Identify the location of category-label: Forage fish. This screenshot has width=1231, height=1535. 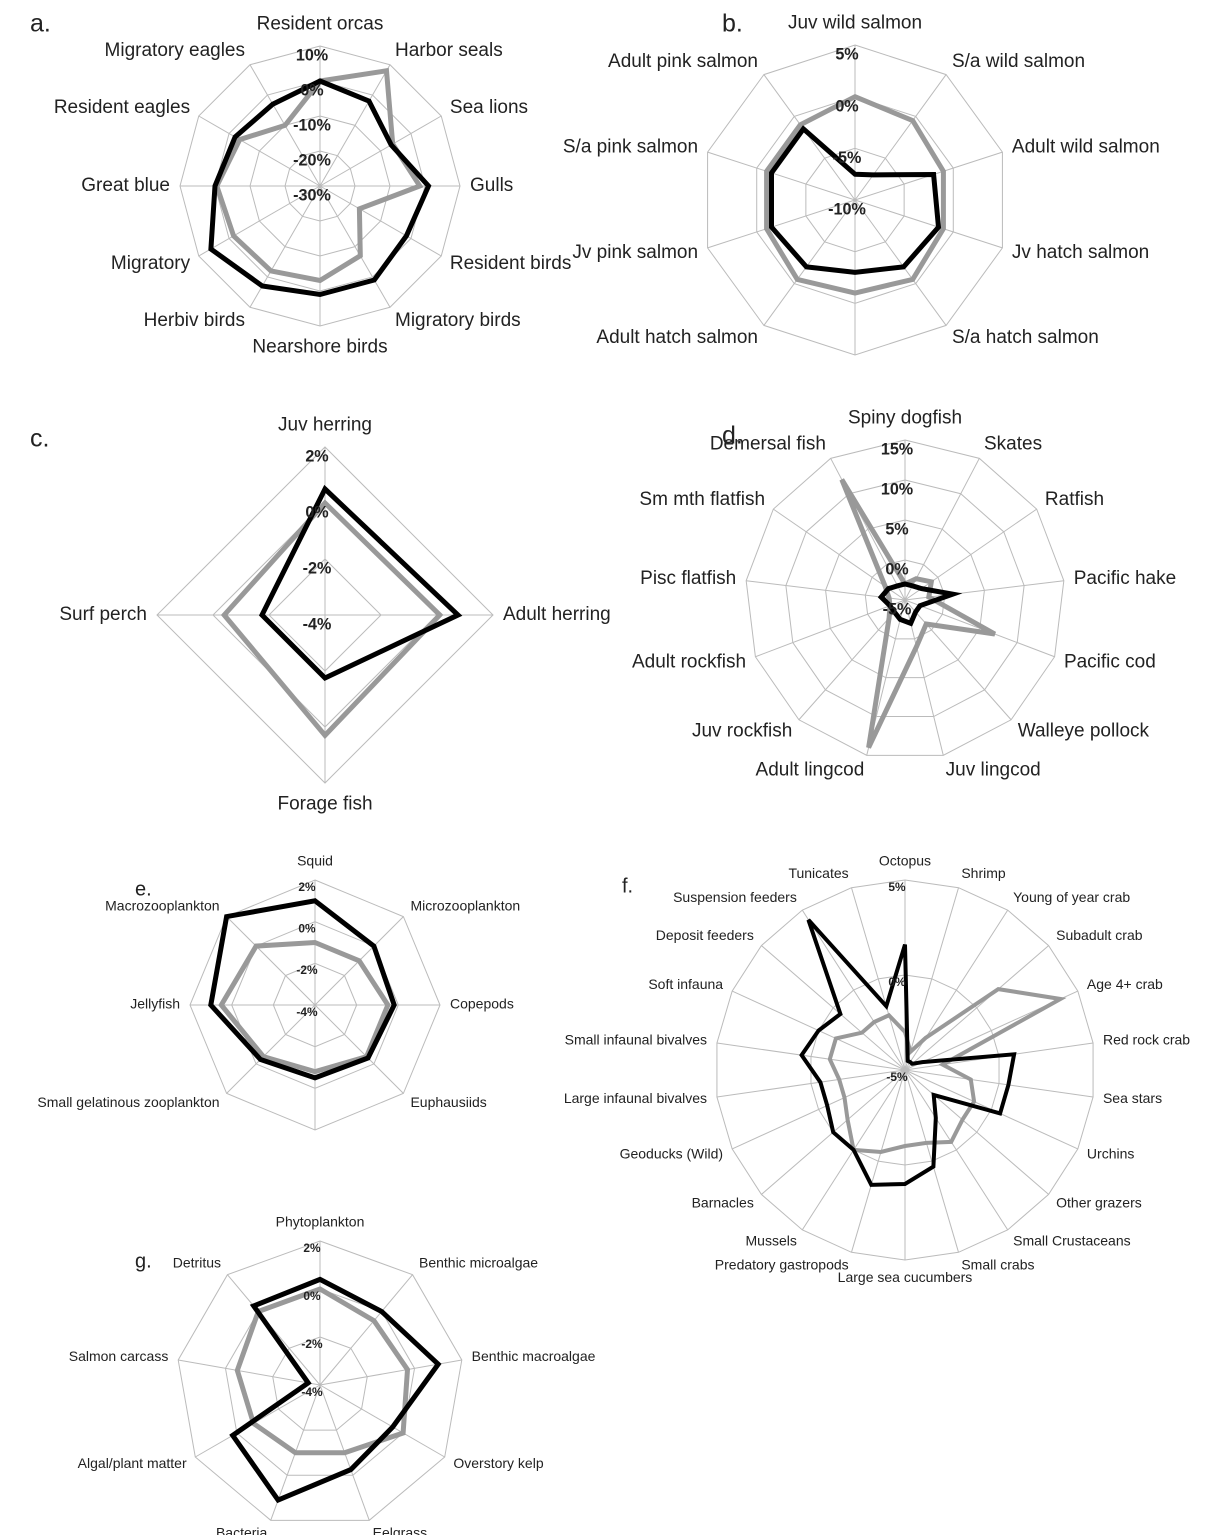
(324, 803).